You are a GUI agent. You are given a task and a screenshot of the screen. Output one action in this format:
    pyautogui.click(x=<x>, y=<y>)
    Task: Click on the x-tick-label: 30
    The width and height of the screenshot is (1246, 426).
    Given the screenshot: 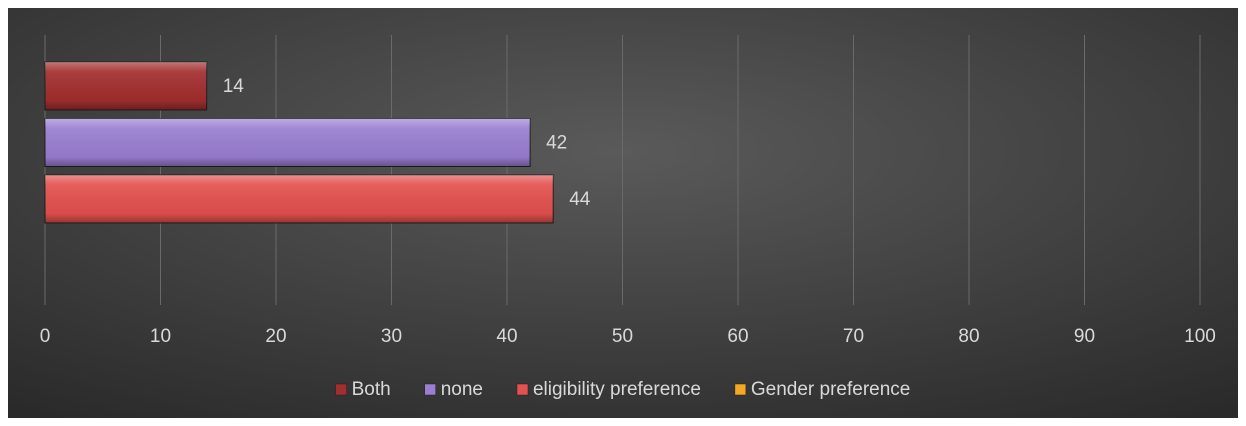 What is the action you would take?
    pyautogui.click(x=391, y=336)
    